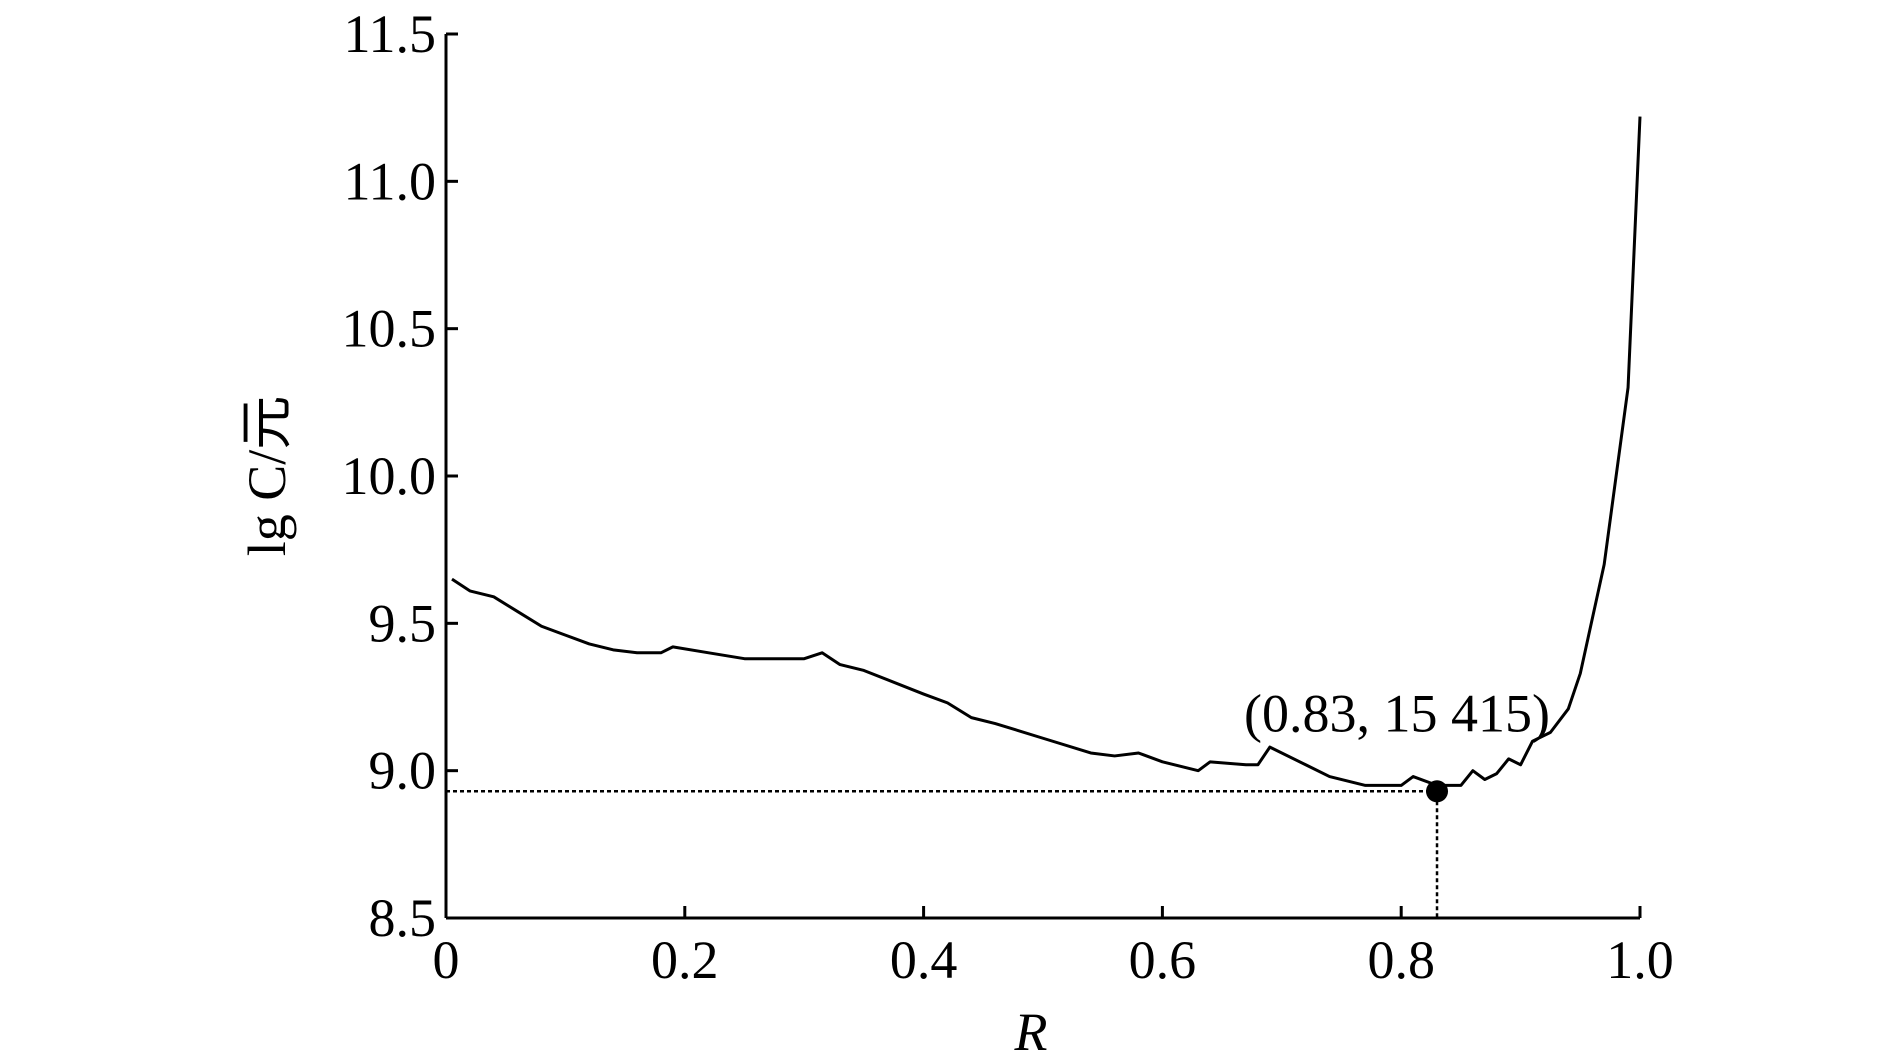  I want to click on x-tick-label: 1.0, so click(1640, 960).